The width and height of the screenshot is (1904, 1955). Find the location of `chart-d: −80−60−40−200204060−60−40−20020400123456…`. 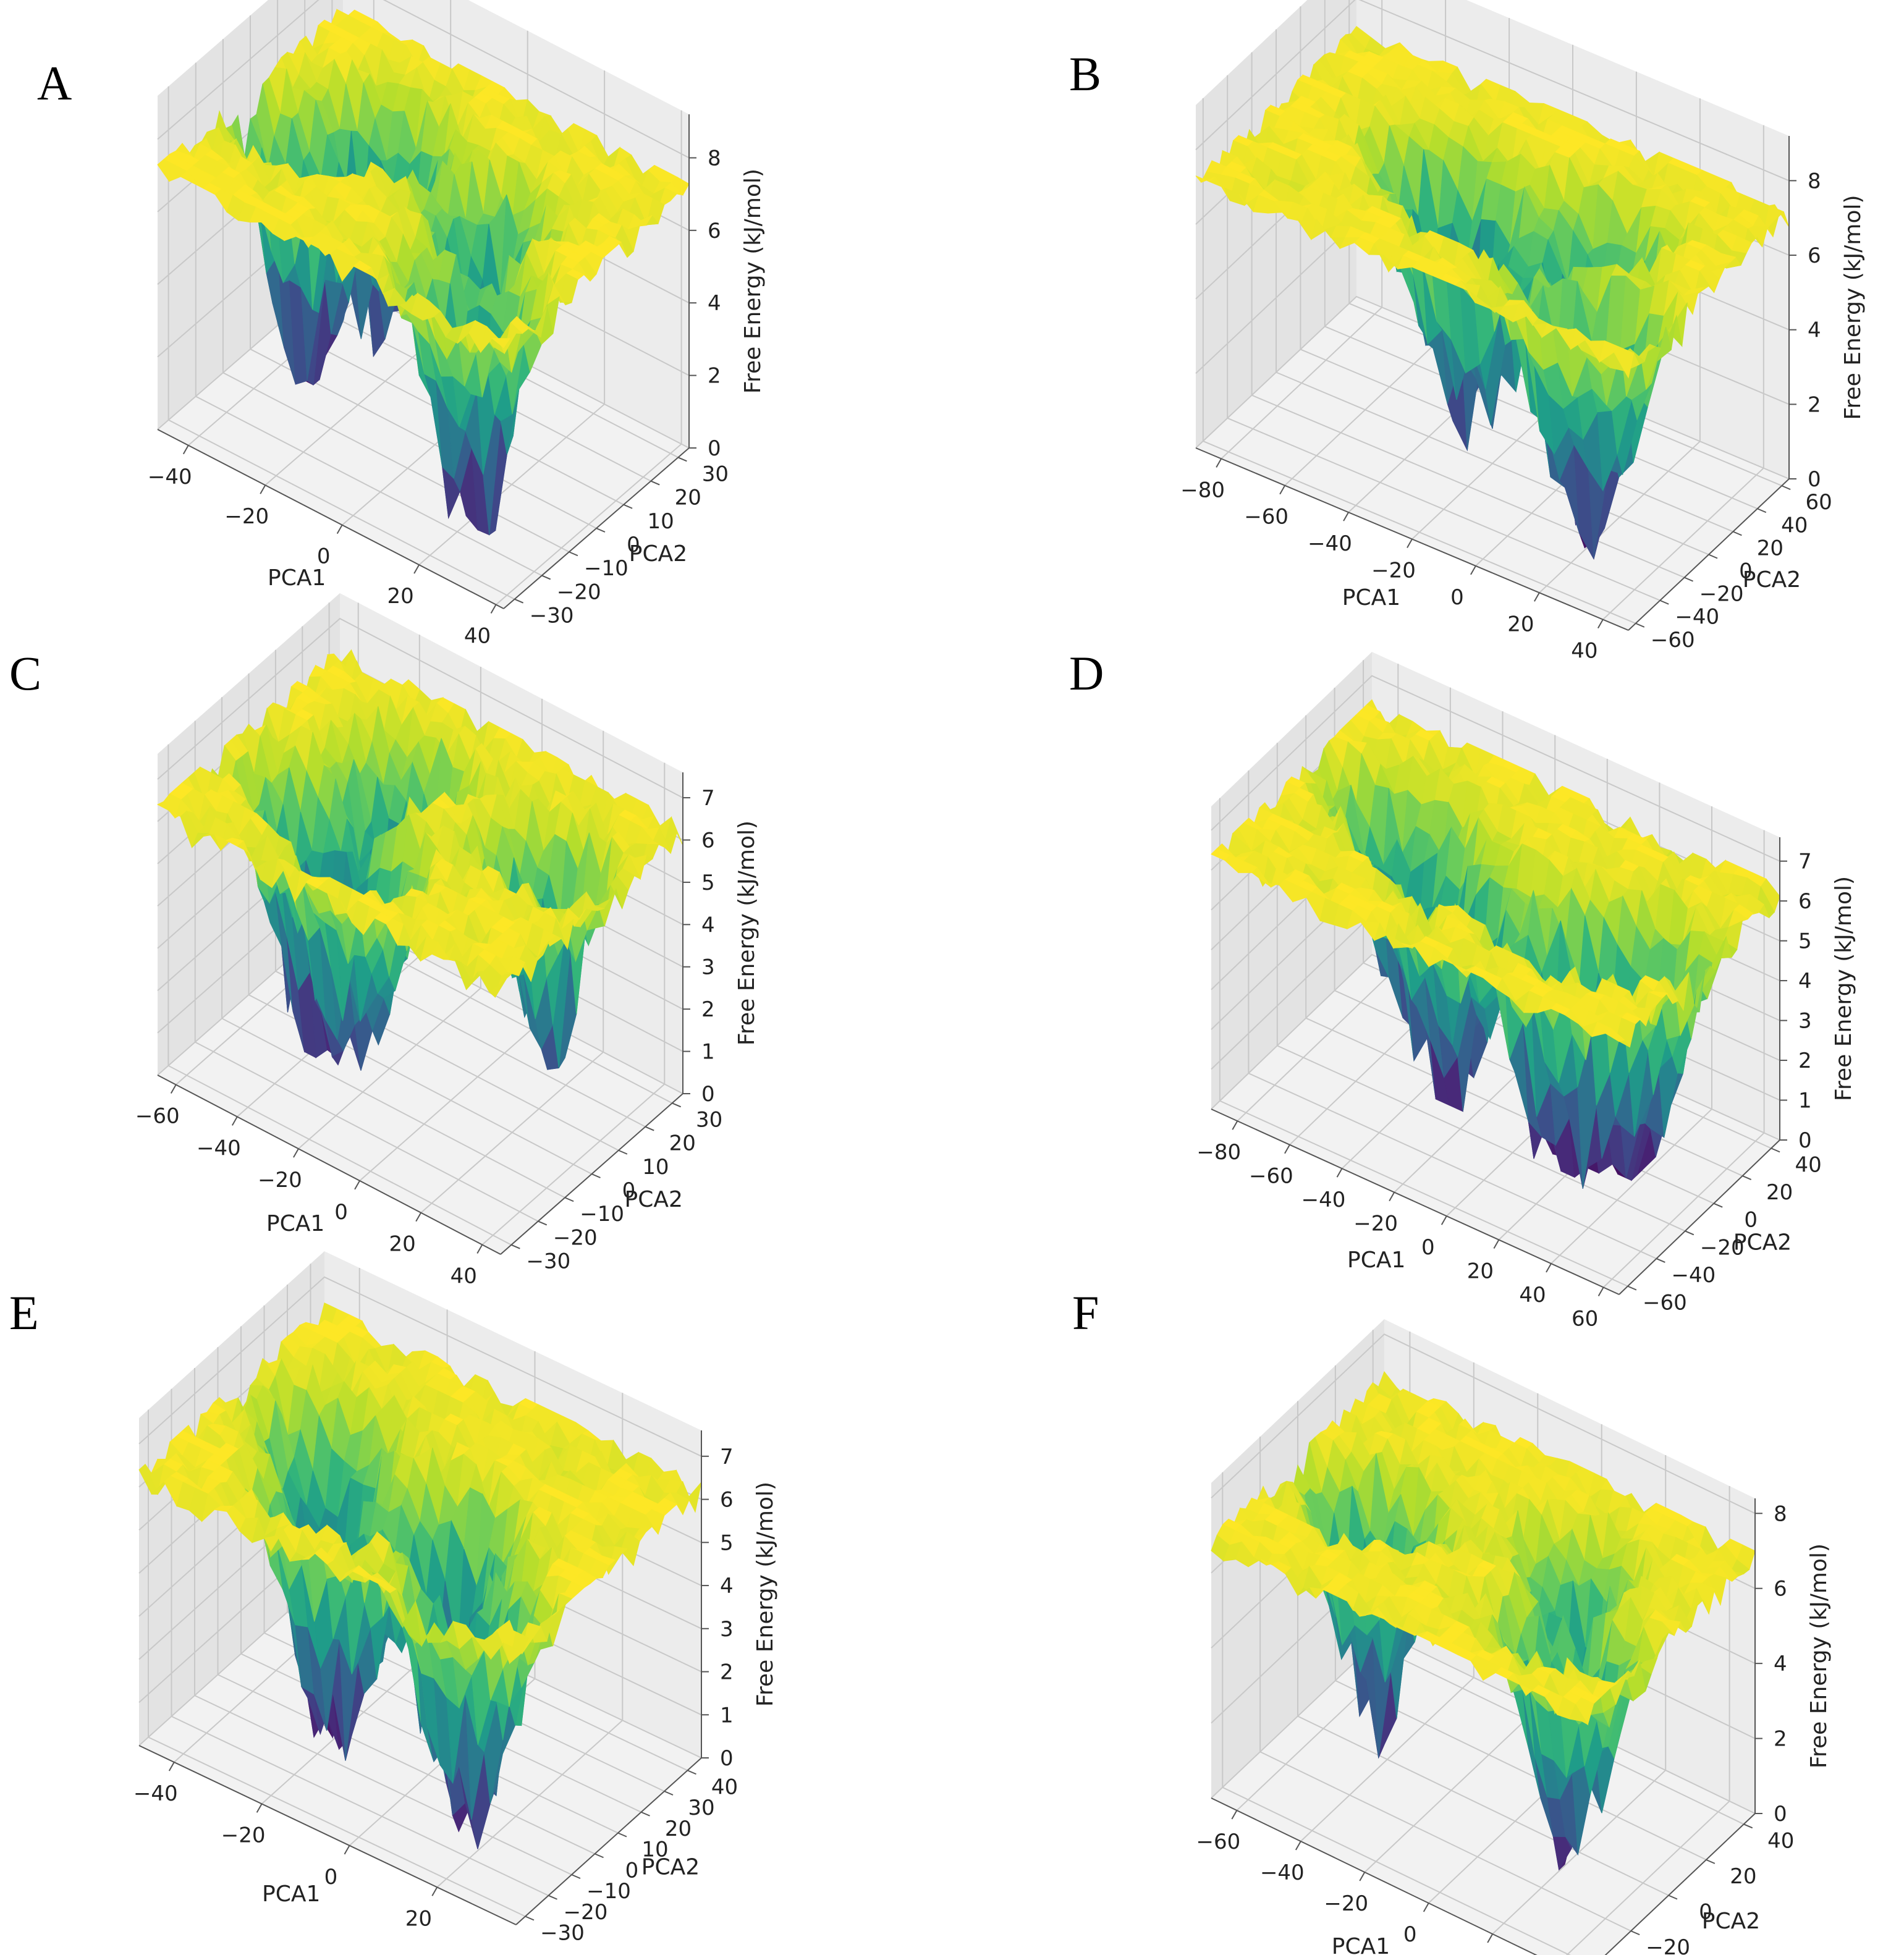

chart-d: −80−60−40−200204060−60−40−20020400123456… is located at coordinates (1526, 991).